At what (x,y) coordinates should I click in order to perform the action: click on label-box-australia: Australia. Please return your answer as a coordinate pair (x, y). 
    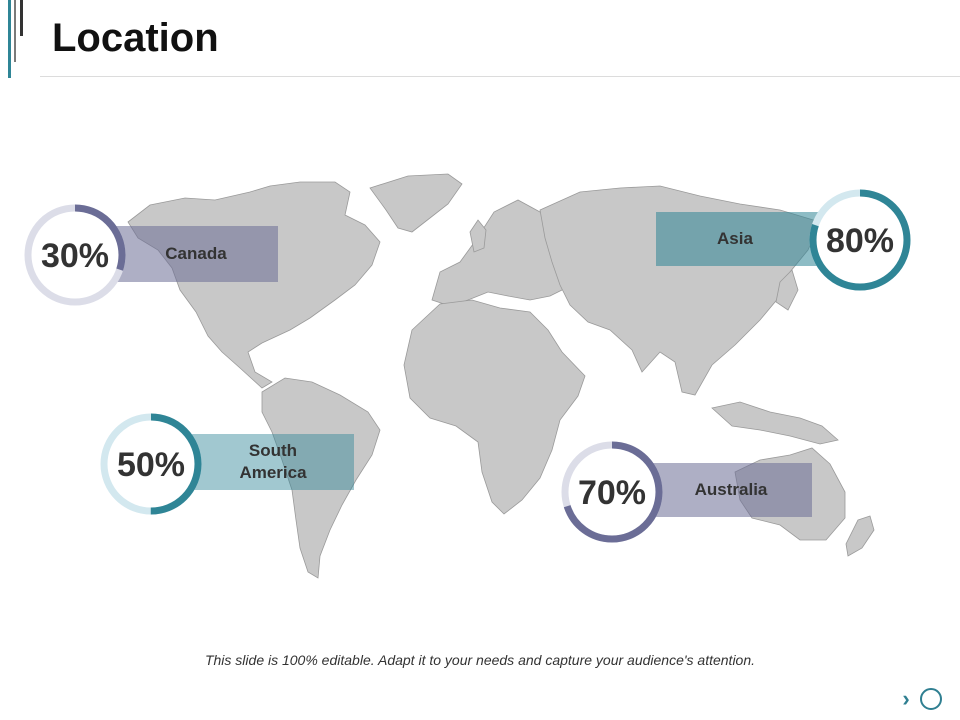
    Looking at the image, I should click on (731, 490).